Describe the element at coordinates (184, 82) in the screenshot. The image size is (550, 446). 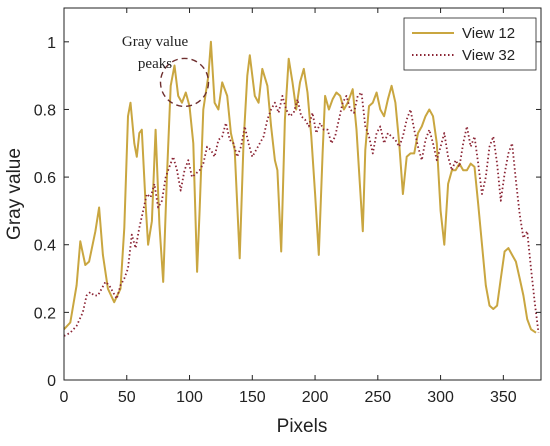
I see `annotation-circle` at that location.